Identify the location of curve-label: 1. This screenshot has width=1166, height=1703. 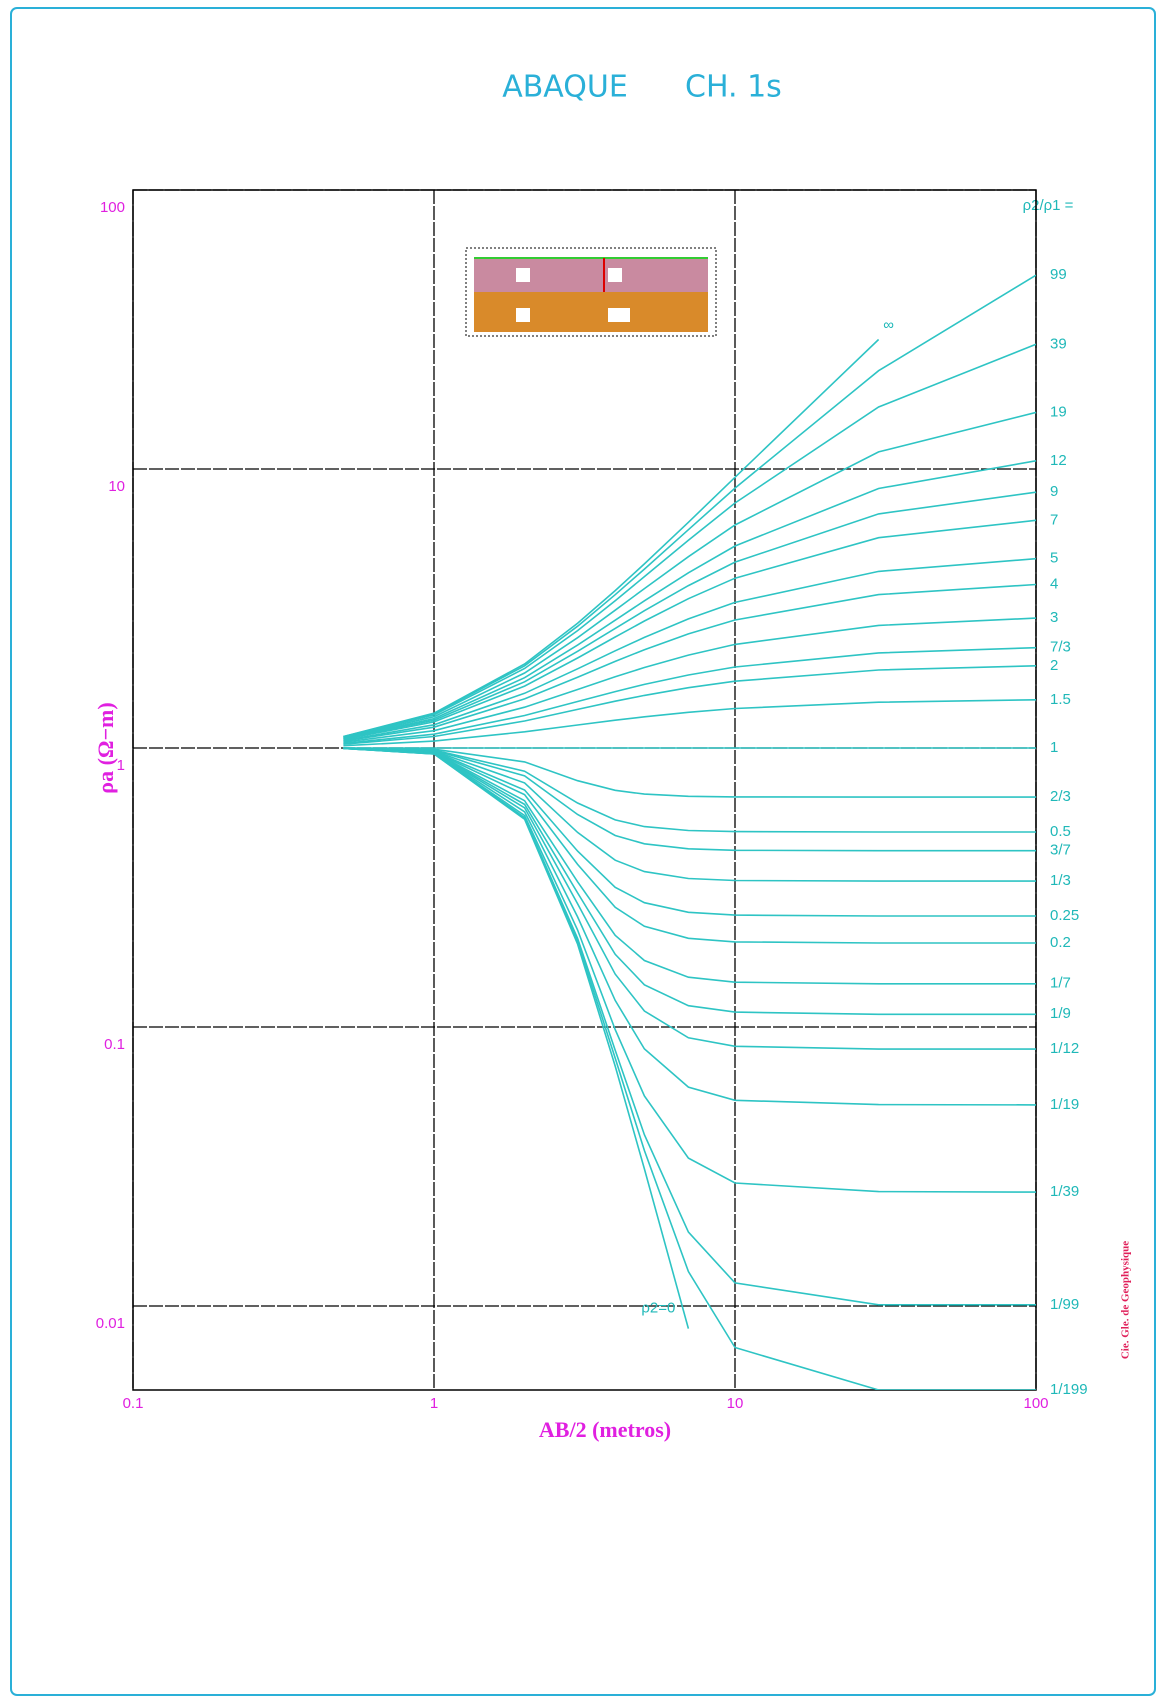
(1054, 747).